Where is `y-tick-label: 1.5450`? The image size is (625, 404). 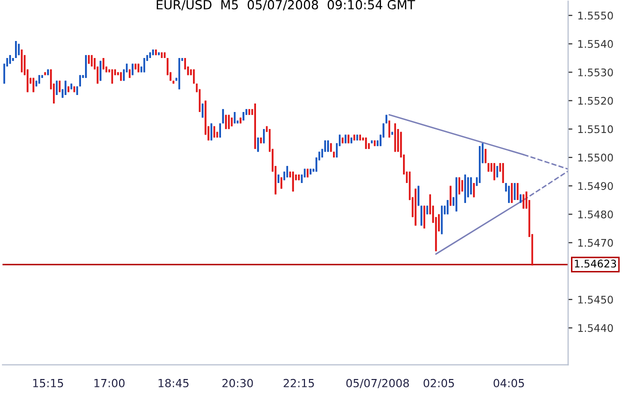 y-tick-label: 1.5450 is located at coordinates (595, 300).